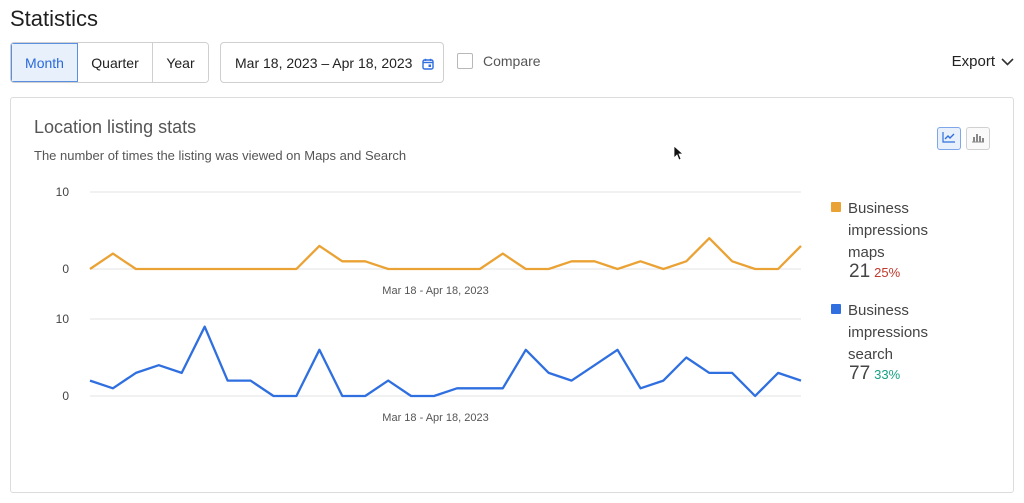  I want to click on legend-total-maps: 21 25%, so click(874, 272).